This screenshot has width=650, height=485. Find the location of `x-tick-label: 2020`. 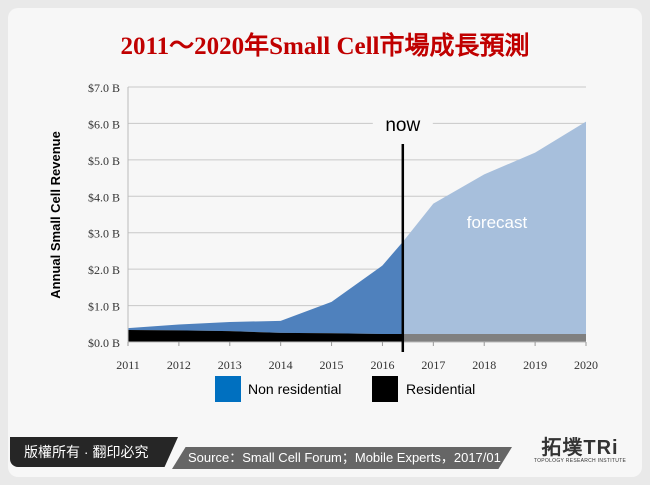

x-tick-label: 2020 is located at coordinates (586, 365).